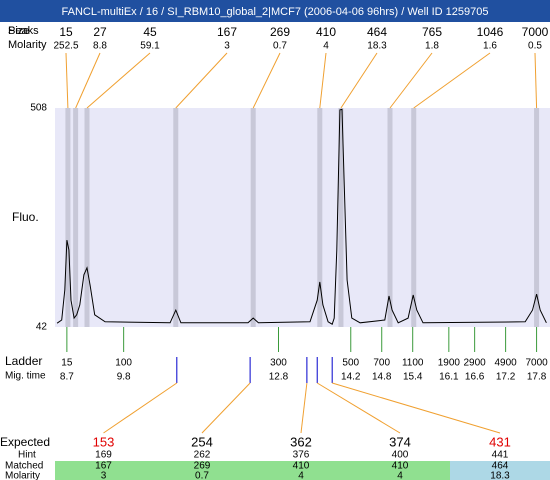  What do you see at coordinates (65, 46) in the screenshot?
I see `peak-molarity: 252.5` at bounding box center [65, 46].